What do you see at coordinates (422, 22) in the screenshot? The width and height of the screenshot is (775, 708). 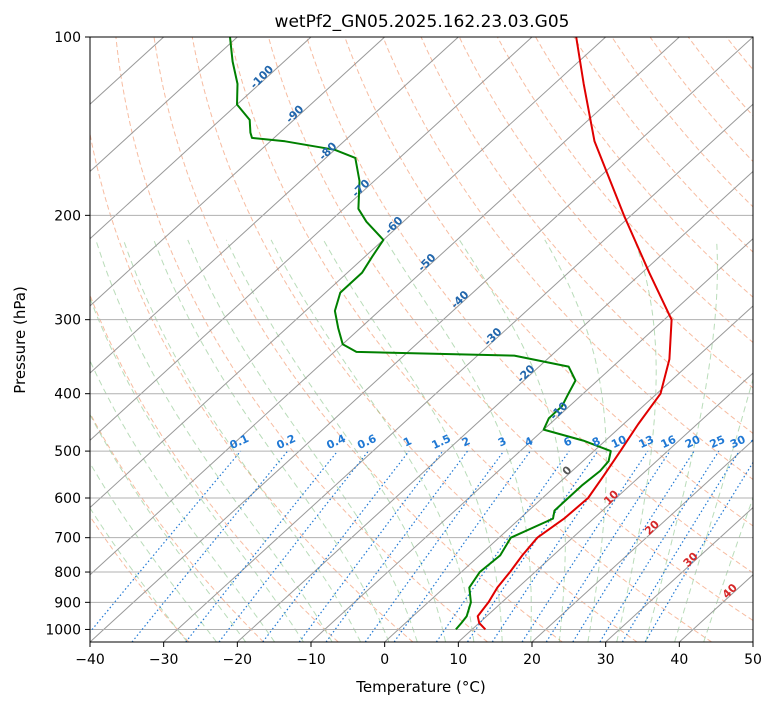 I see `chart-title: wetPf2_GN05.2025.162.23.03.G05` at bounding box center [422, 22].